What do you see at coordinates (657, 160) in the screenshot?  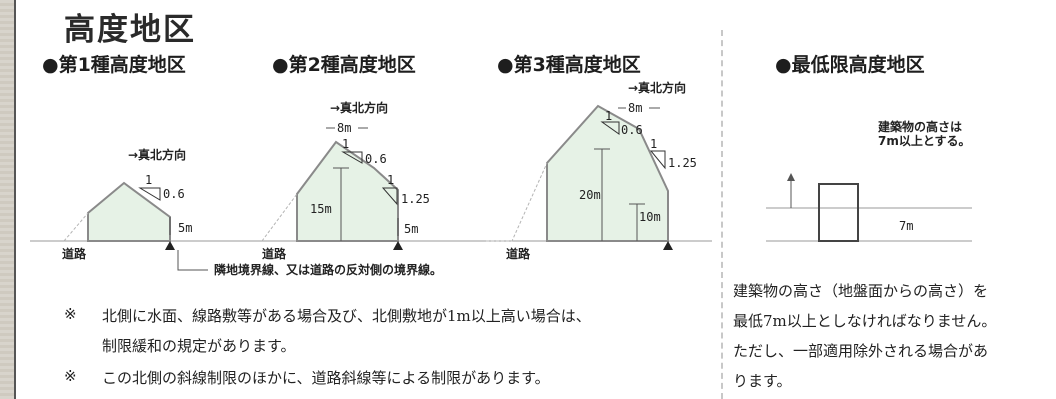 I see `slope-triangle-3b` at bounding box center [657, 160].